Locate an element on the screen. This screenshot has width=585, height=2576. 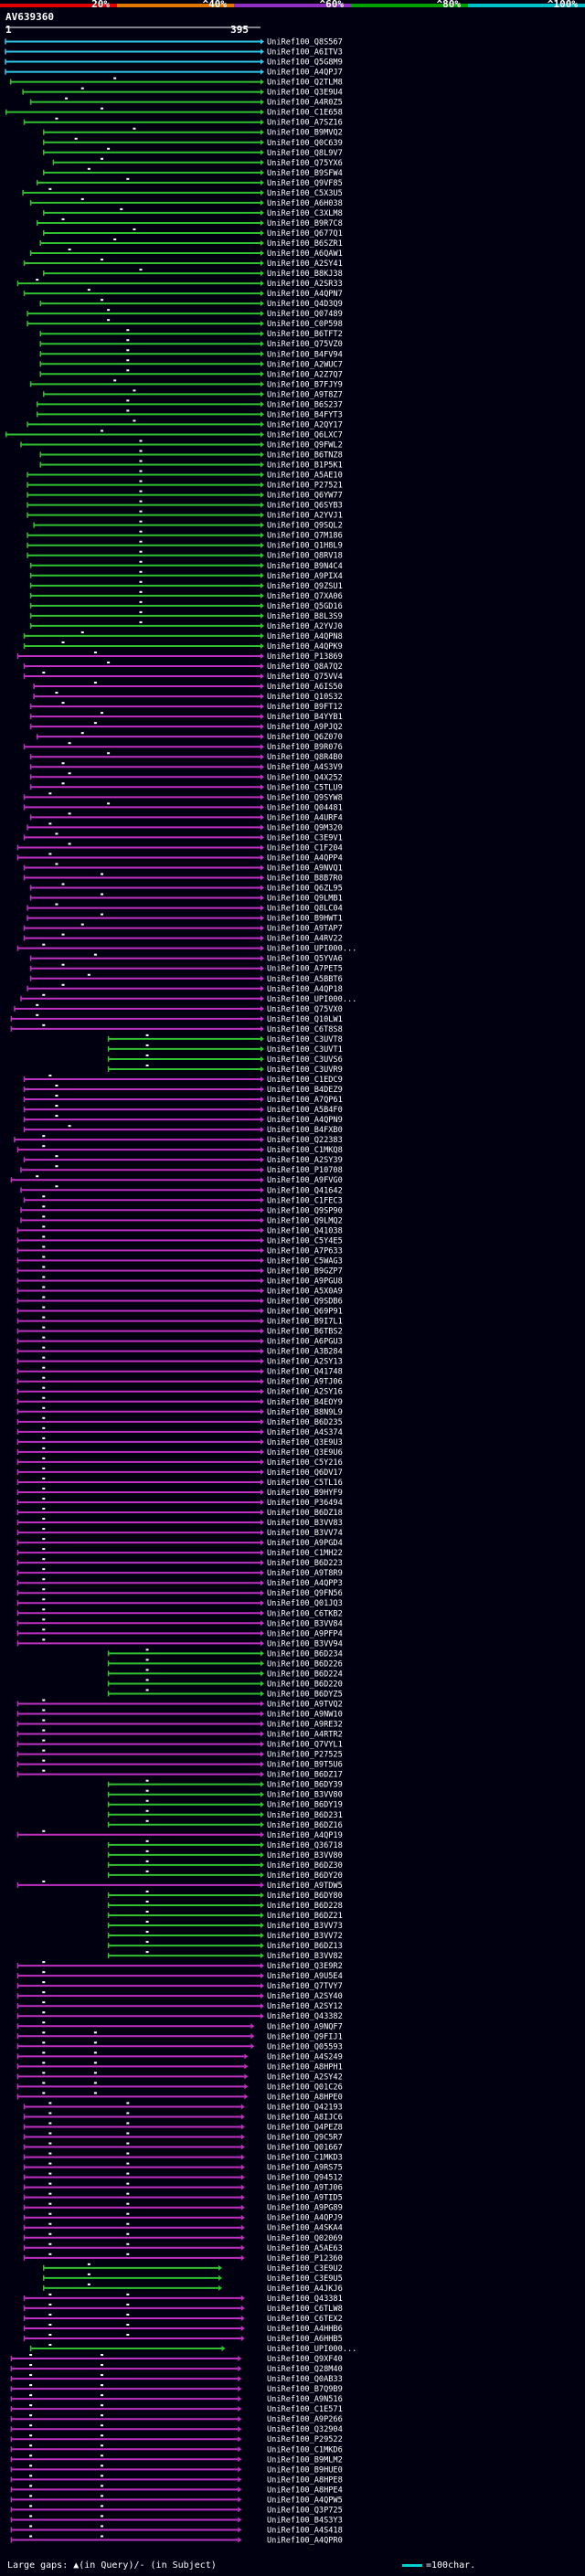
hit-row: UniRef100_B9I7L1 is located at coordinates (179, 1321).